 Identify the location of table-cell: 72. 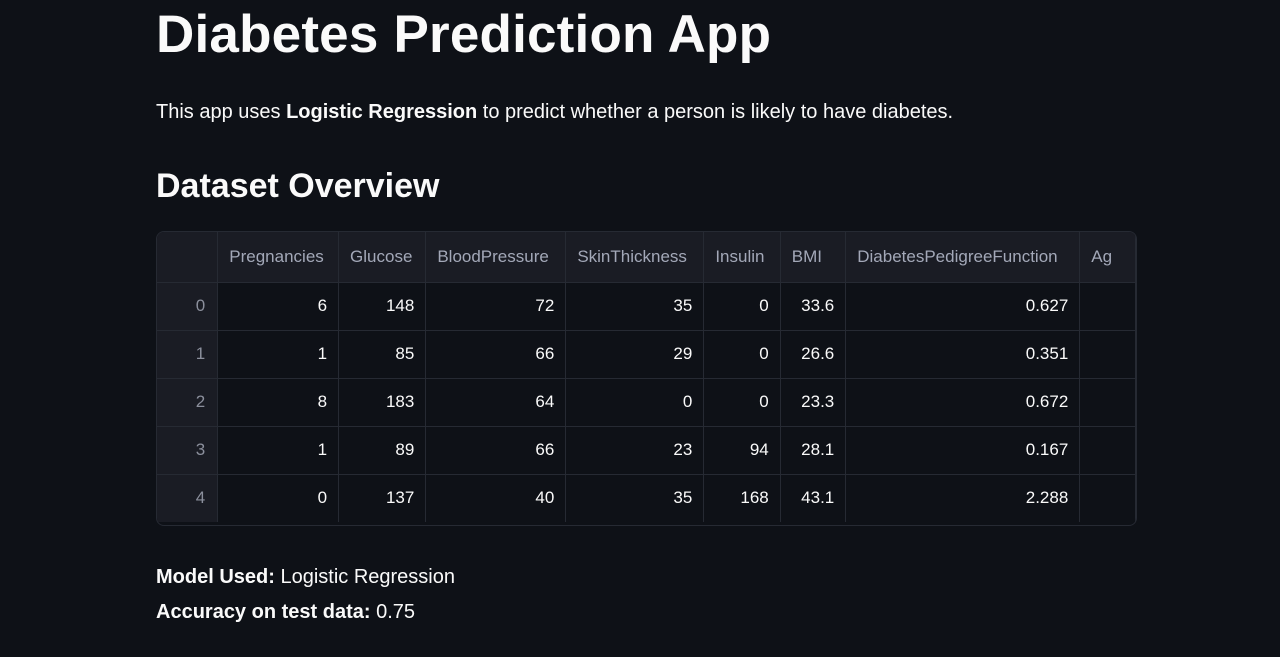
(496, 306).